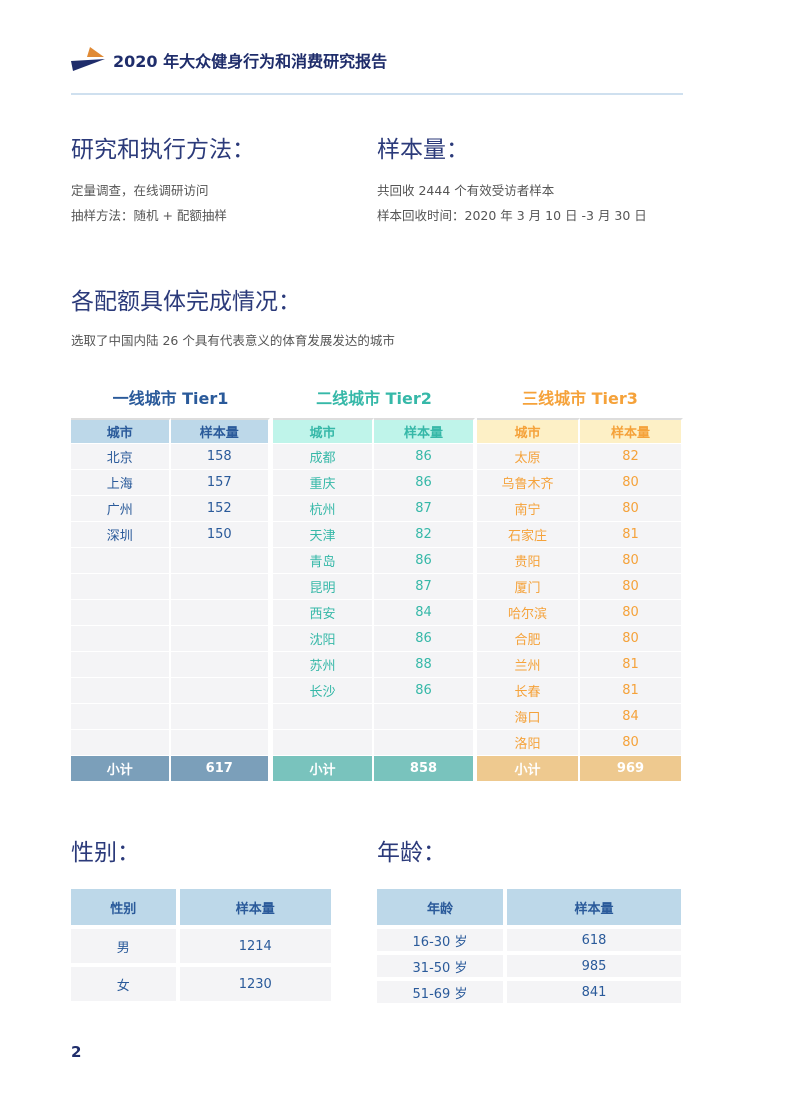 Image resolution: width=800 pixels, height=1106 pixels. I want to click on table-row: 石家庄 81, so click(580, 535).